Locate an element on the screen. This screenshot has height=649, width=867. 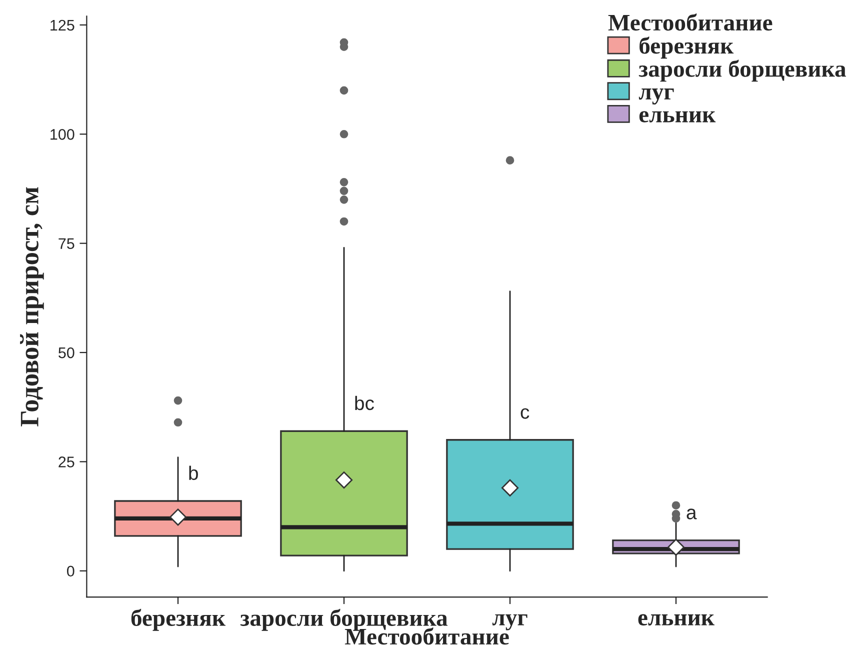
y-axis-title: Годовой прирост, см is located at coordinates (32, 306).